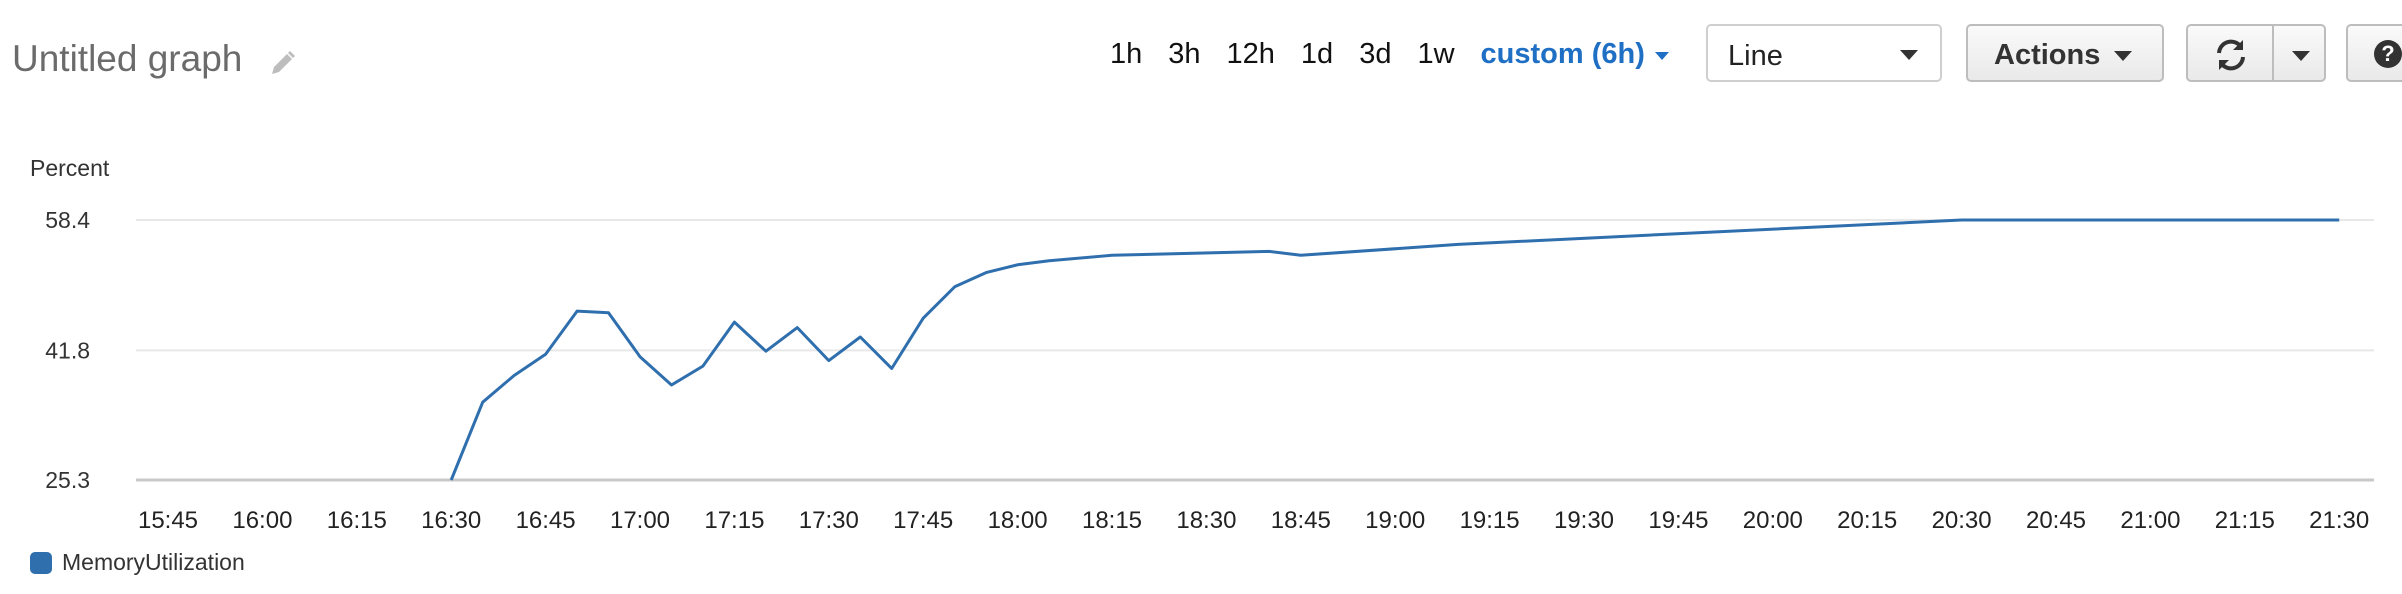 This screenshot has width=2402, height=594. I want to click on time-range-selector: 1h 3h 12h 1d 3d 1w custom (6h), so click(1389, 54).